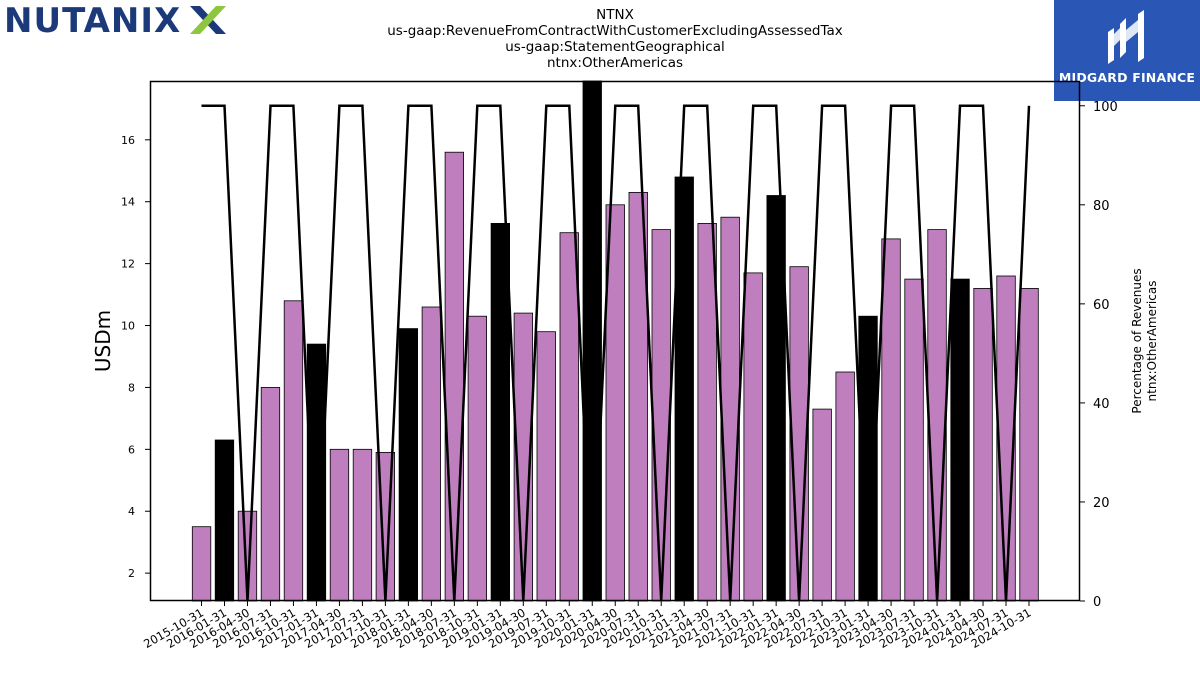 Image resolution: width=1200 pixels, height=675 pixels. I want to click on y-tick-label: 12, so click(128, 264).